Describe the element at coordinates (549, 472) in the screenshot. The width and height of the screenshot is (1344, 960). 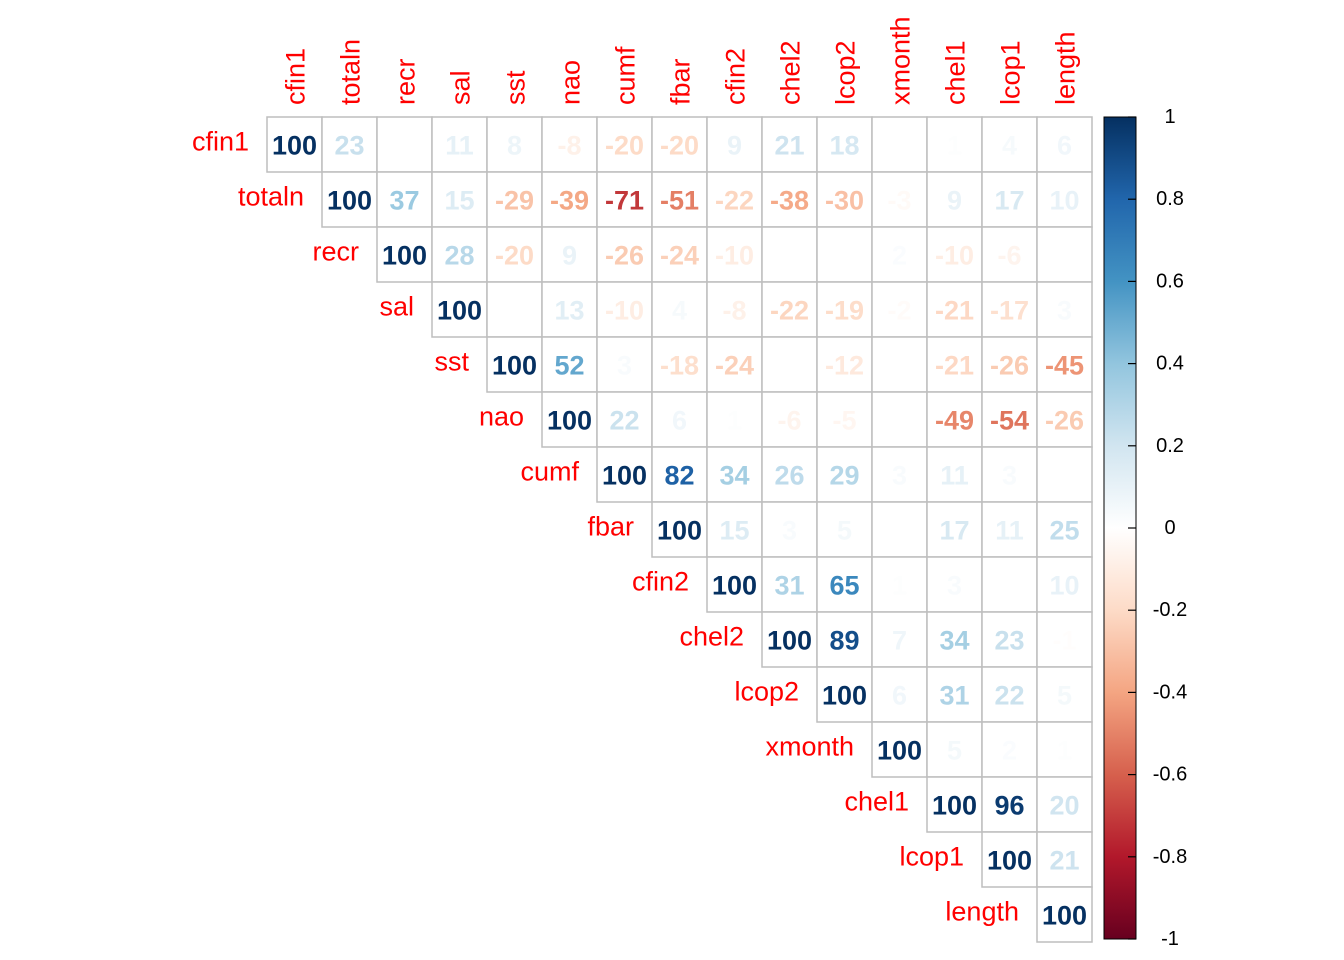
I see `row-label-cumf: cumf` at that location.